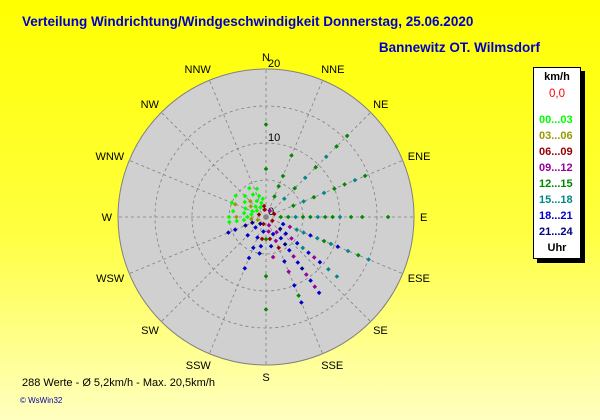  I want to click on direction-label-n: N, so click(266, 58).